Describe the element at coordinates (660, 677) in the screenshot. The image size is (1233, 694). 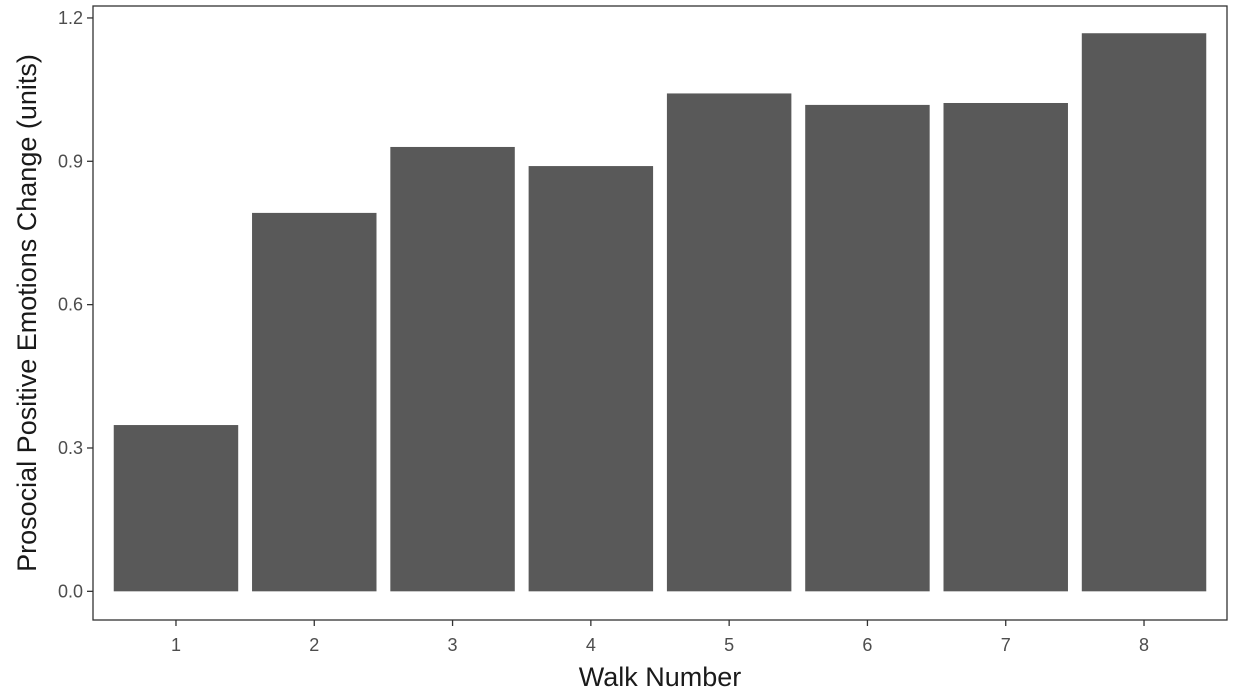
I see `x-axis-title: Walk Number` at that location.